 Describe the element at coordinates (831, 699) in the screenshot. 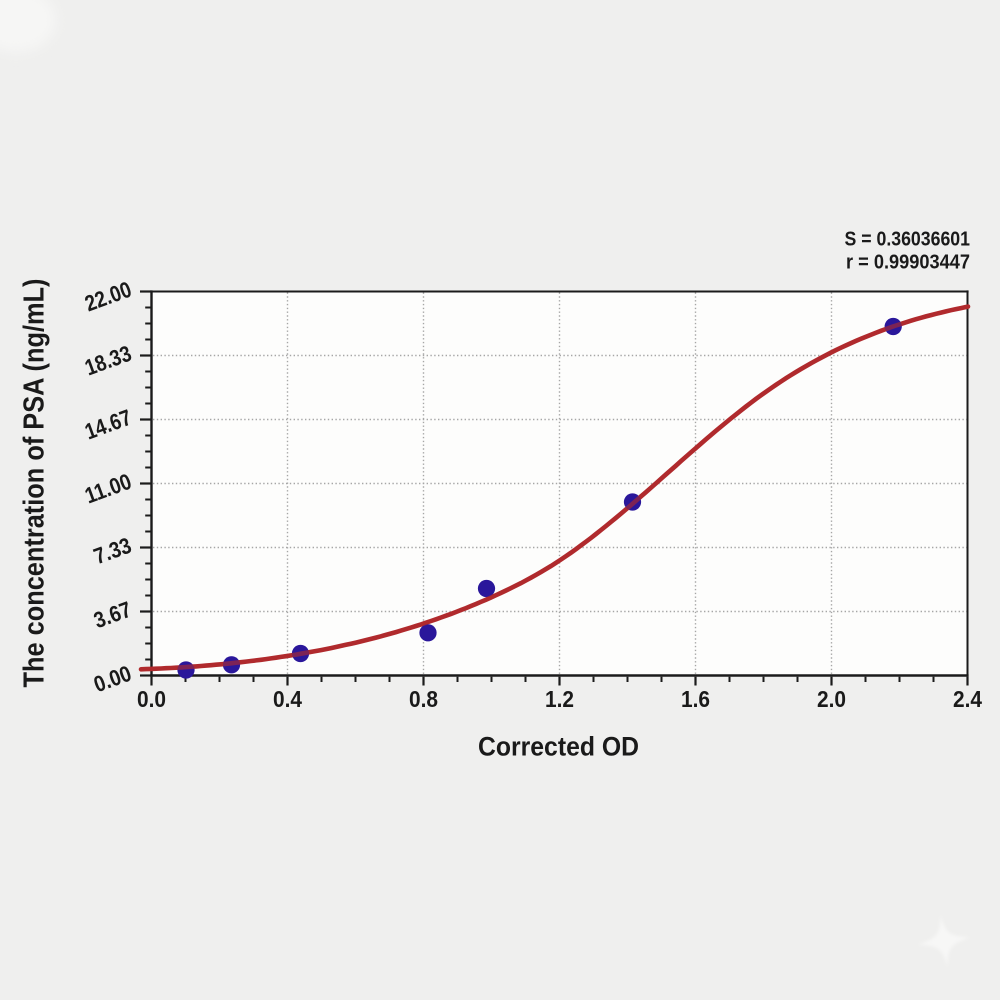

I see `svg-text: 2.0` at that location.